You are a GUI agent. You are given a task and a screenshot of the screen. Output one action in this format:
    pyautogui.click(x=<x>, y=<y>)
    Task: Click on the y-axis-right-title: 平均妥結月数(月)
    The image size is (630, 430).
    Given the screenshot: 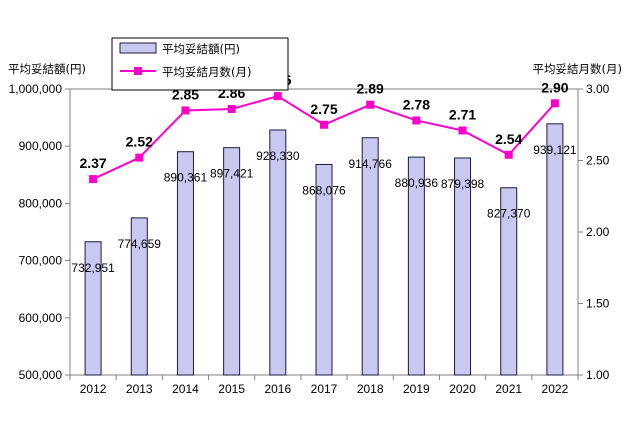 What is the action you would take?
    pyautogui.click(x=577, y=69)
    